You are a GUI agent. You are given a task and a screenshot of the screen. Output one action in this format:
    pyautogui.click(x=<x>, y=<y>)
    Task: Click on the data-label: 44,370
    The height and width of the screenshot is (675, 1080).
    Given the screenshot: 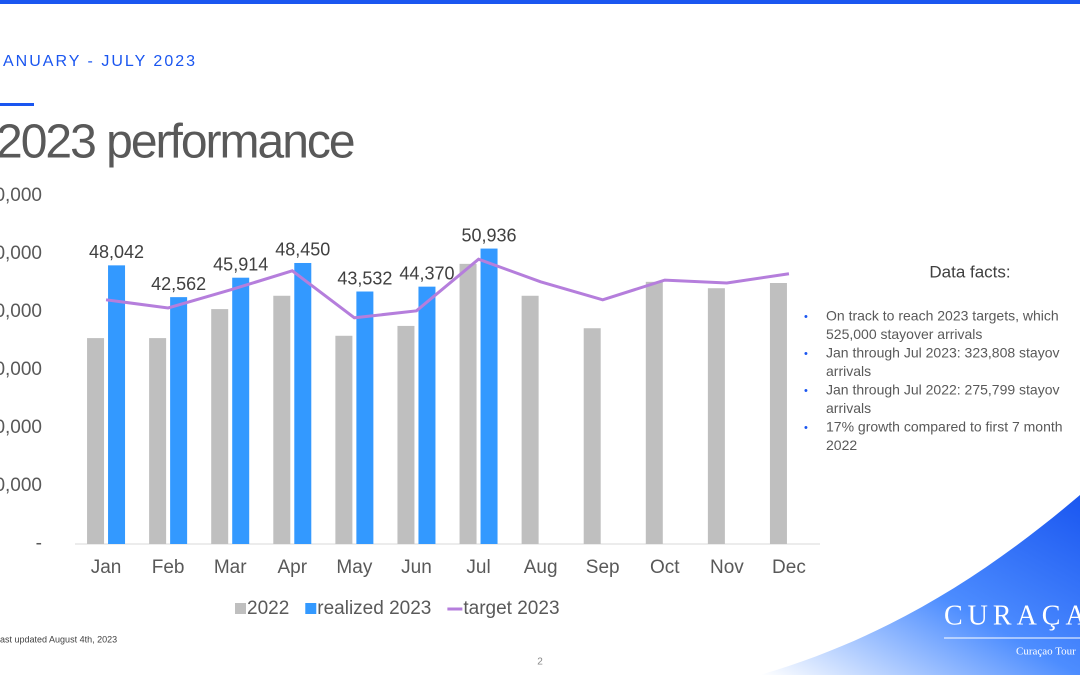 What is the action you would take?
    pyautogui.click(x=426, y=273)
    